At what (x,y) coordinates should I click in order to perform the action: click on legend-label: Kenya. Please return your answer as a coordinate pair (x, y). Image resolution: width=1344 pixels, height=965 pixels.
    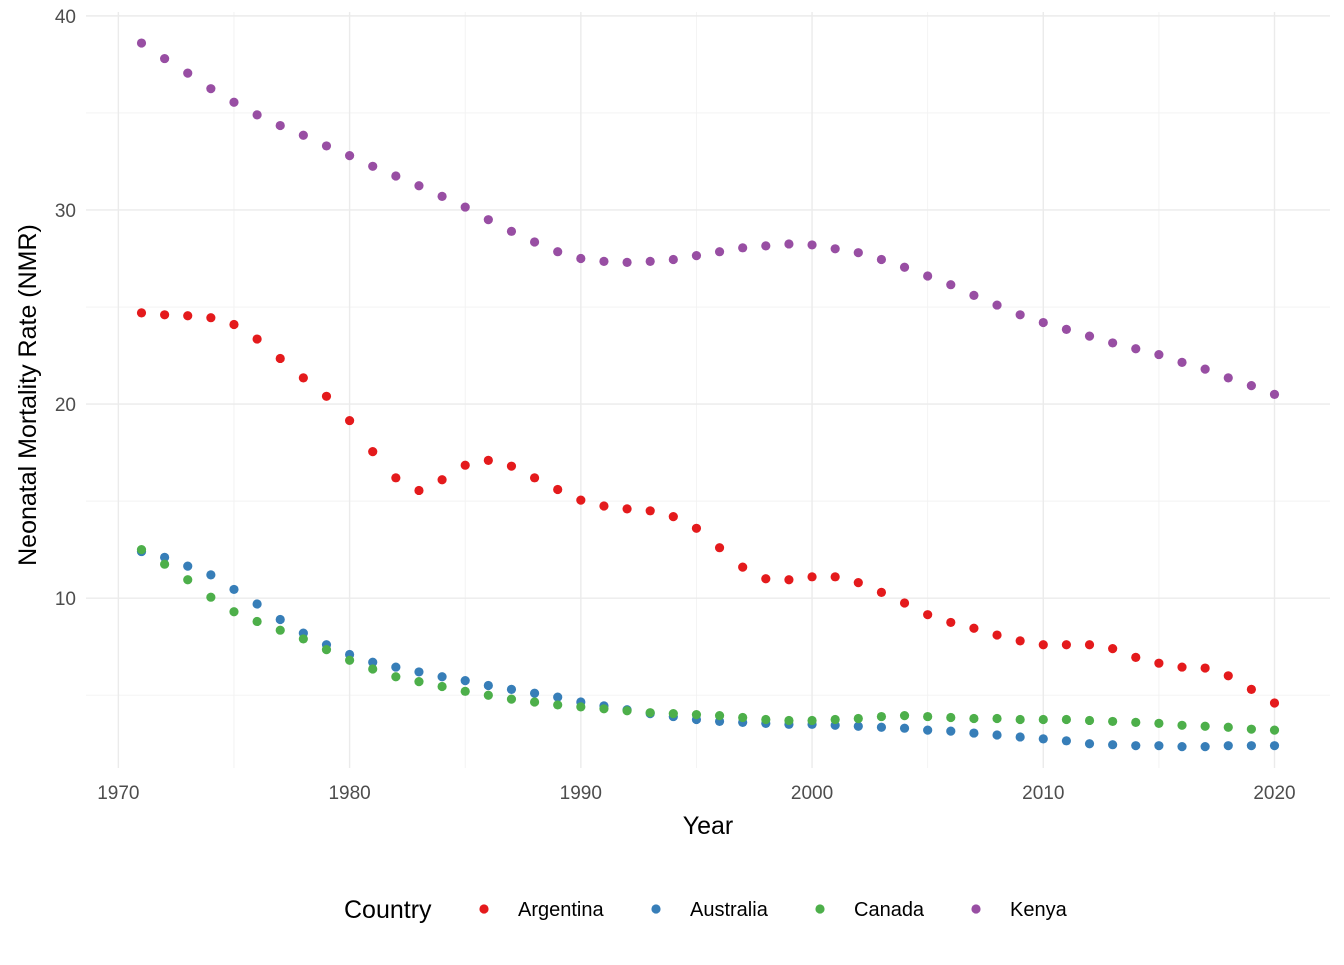
    Looking at the image, I should click on (1039, 910).